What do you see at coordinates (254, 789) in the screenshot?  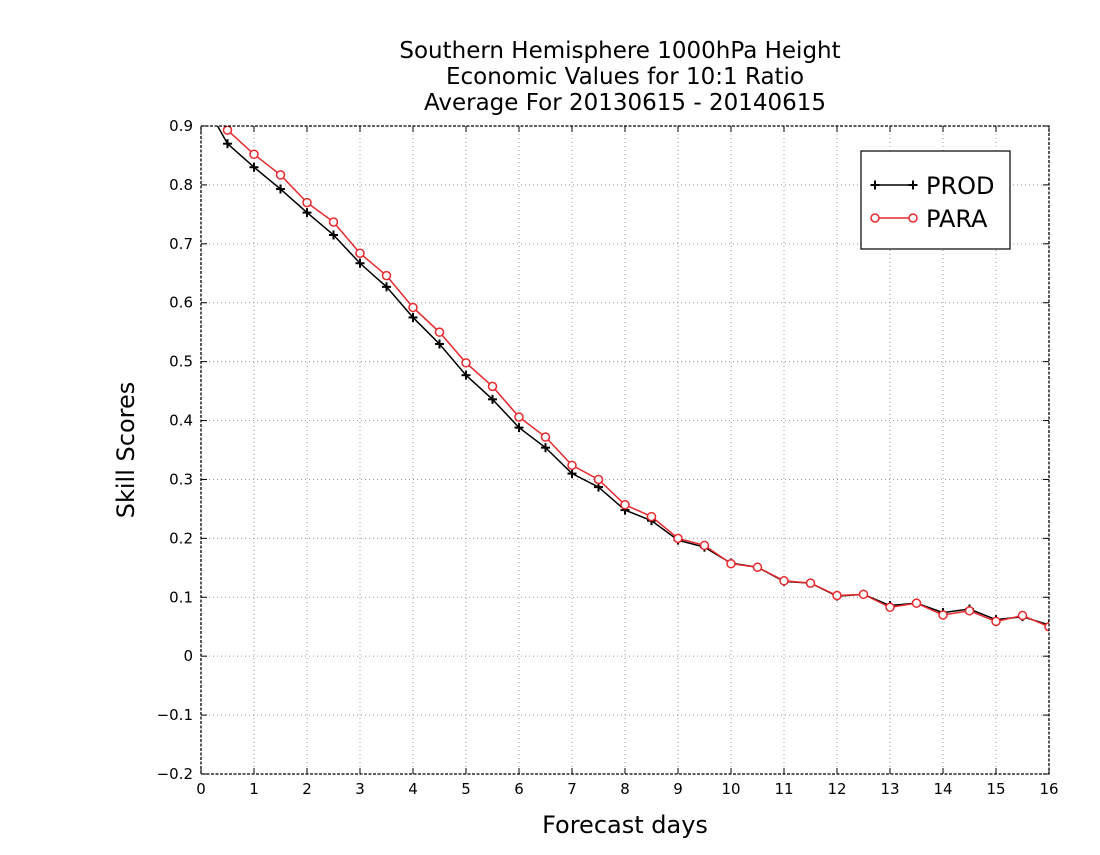 I see `x-tick-label: 1` at bounding box center [254, 789].